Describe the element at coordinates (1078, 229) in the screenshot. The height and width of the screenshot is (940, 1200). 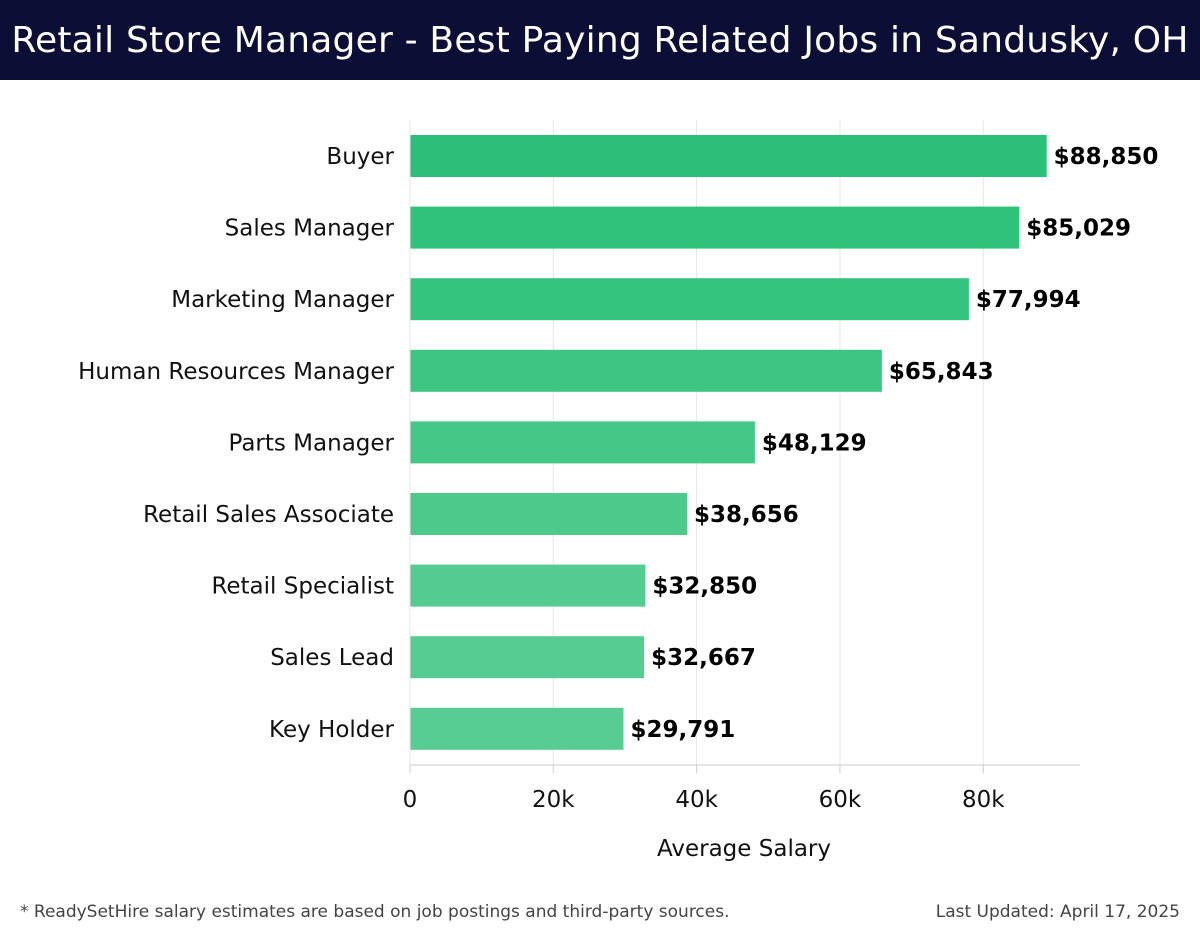
I see `value-label: $85,029` at that location.